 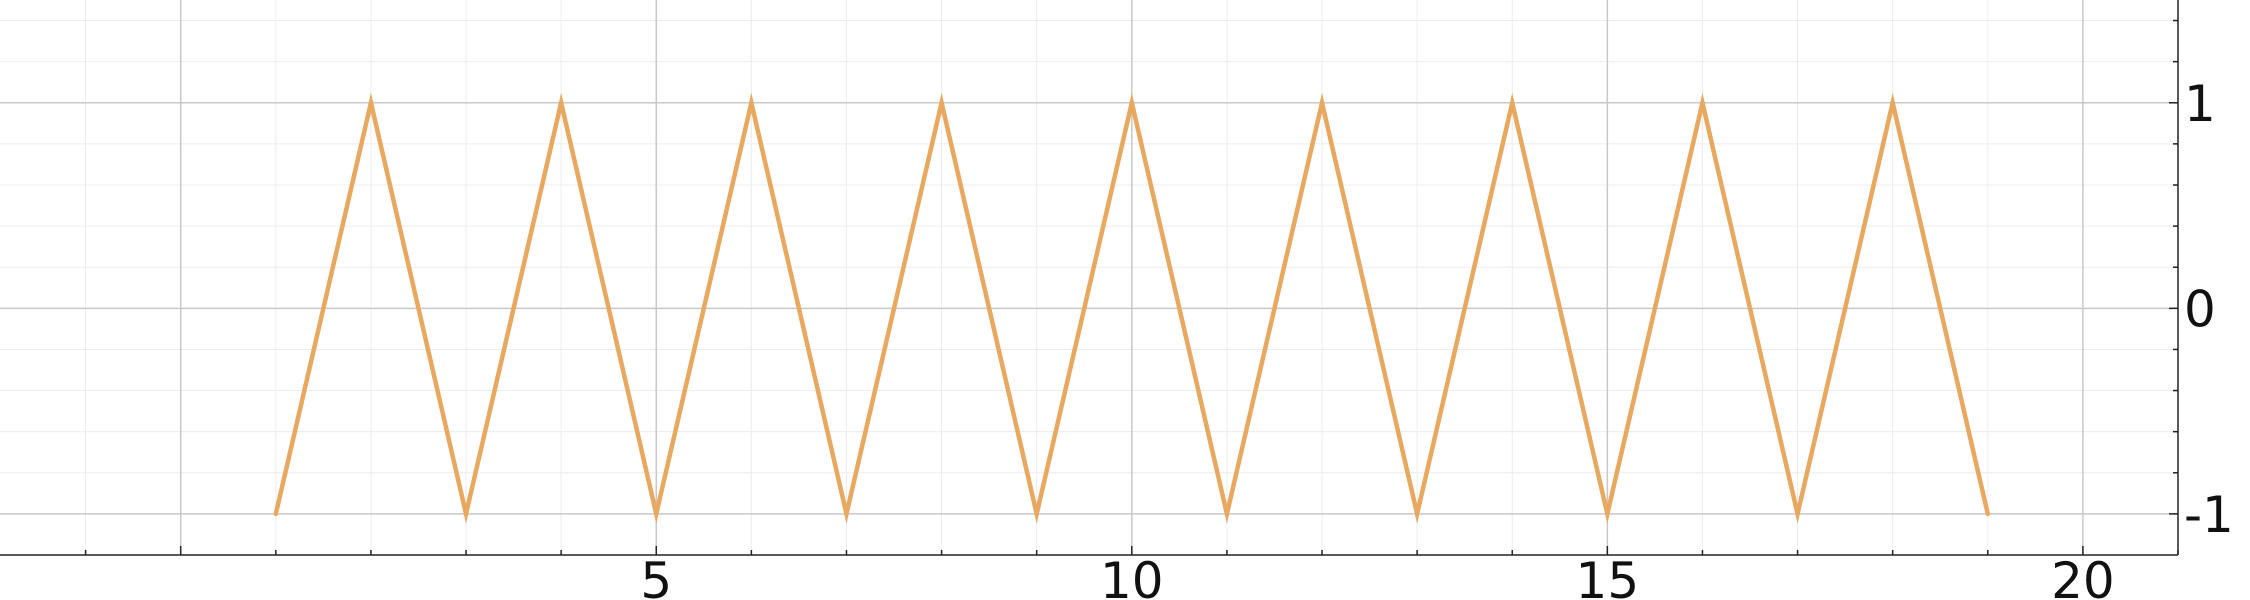 What do you see at coordinates (2209, 515) in the screenshot?
I see `y-tick-label: -1` at bounding box center [2209, 515].